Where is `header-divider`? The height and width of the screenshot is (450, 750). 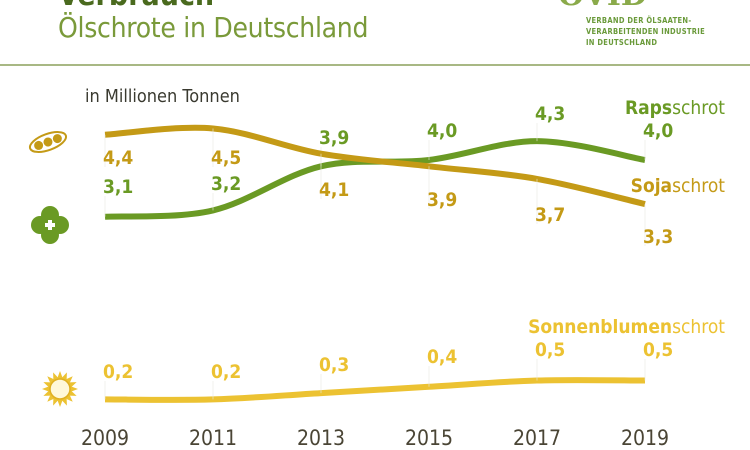 header-divider is located at coordinates (375, 65).